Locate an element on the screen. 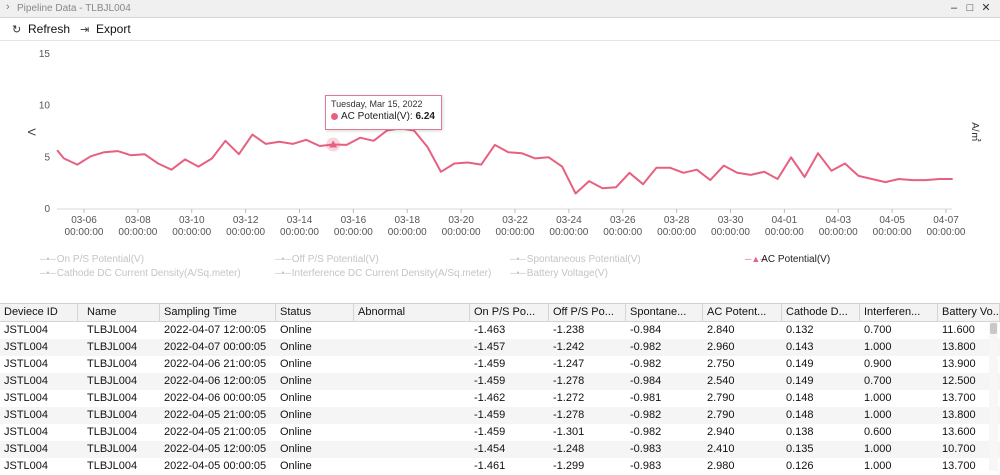 This screenshot has width=1000, height=475. x-tick-label: 03-18 is located at coordinates (407, 220).